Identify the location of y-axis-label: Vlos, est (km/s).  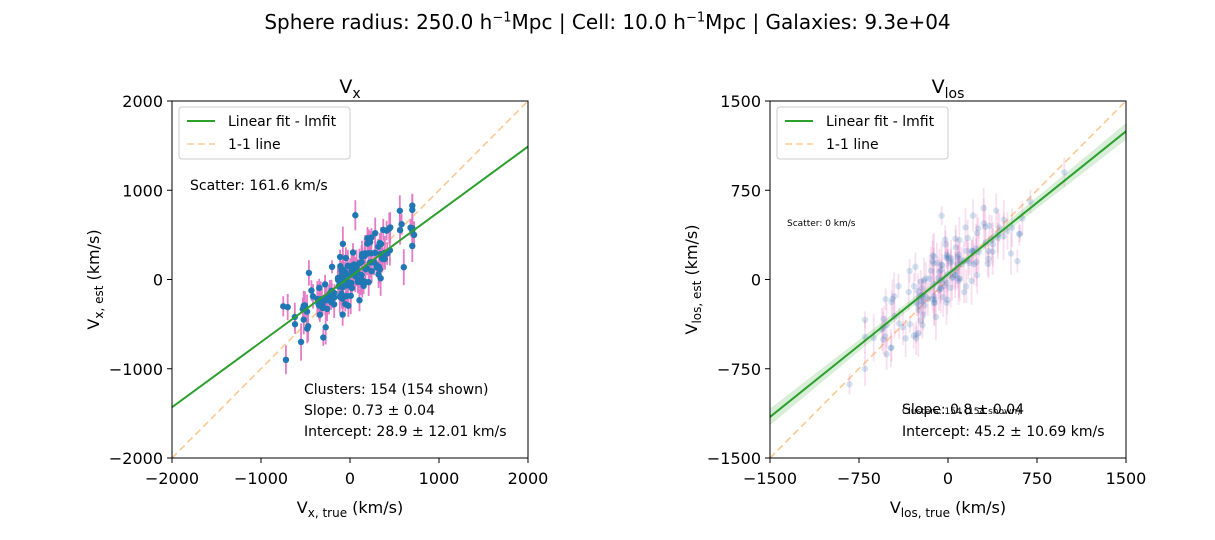
(693, 279).